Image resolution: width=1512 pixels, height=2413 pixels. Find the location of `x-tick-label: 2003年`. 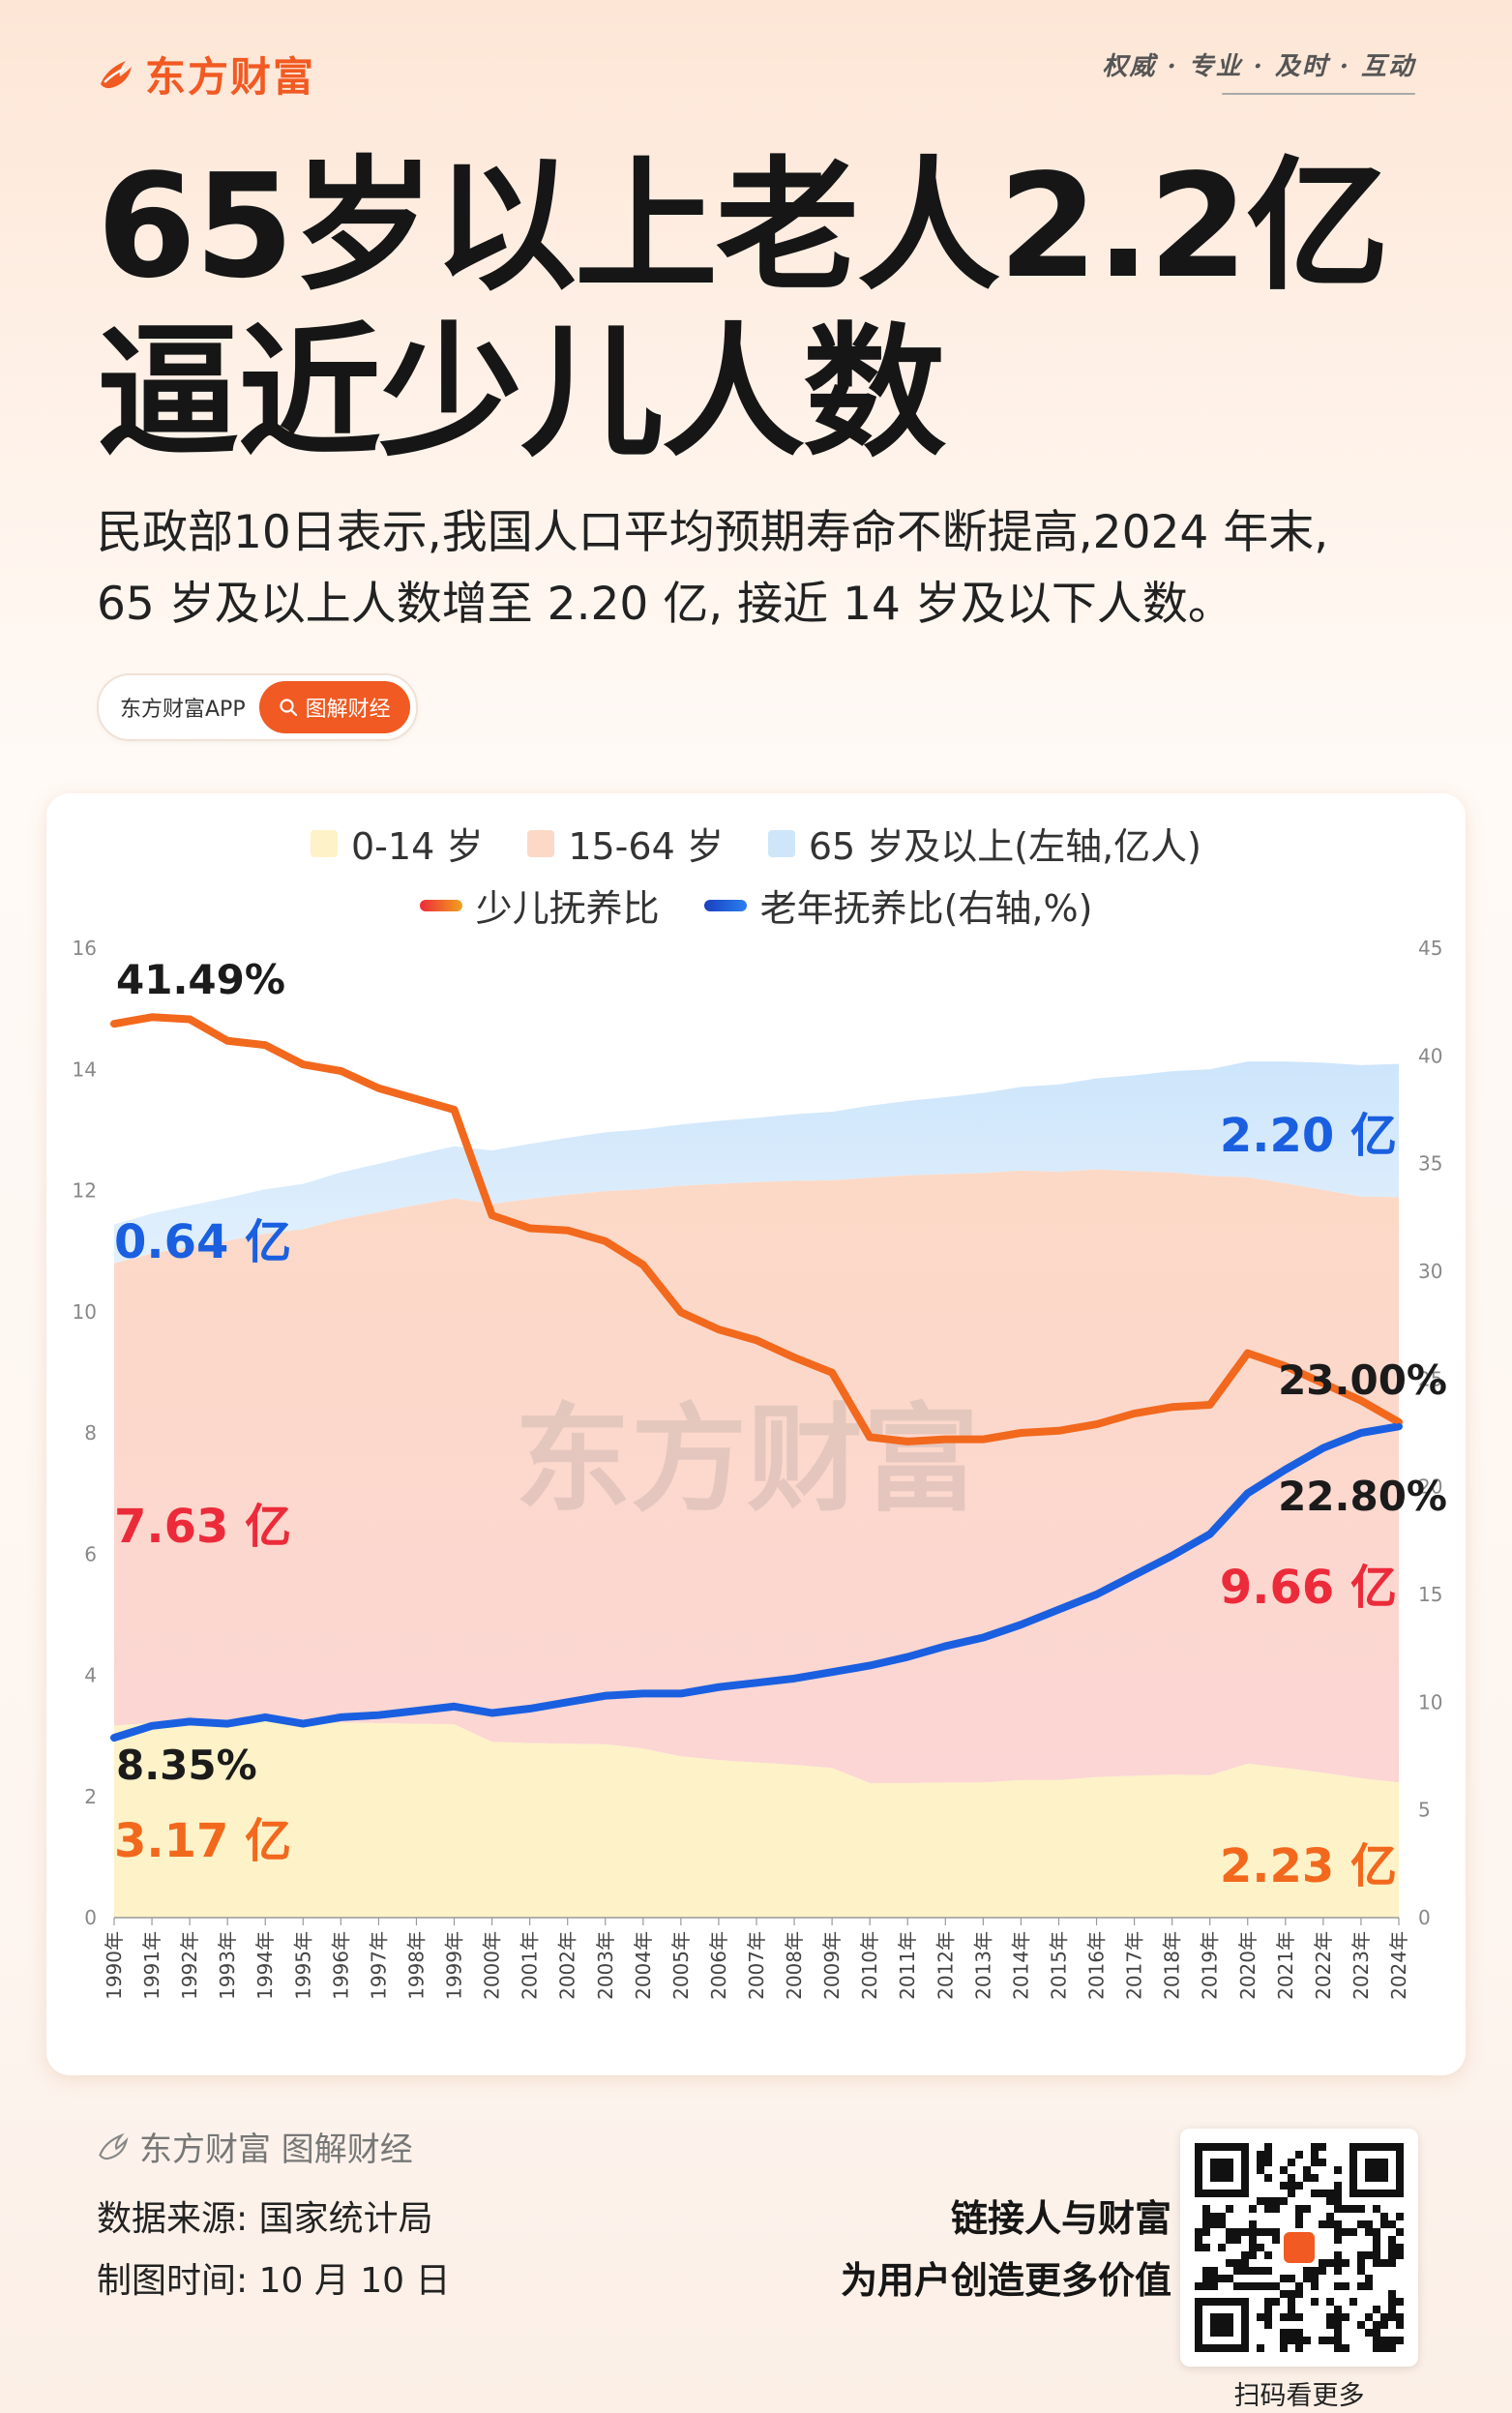

x-tick-label: 2003年 is located at coordinates (606, 1965).